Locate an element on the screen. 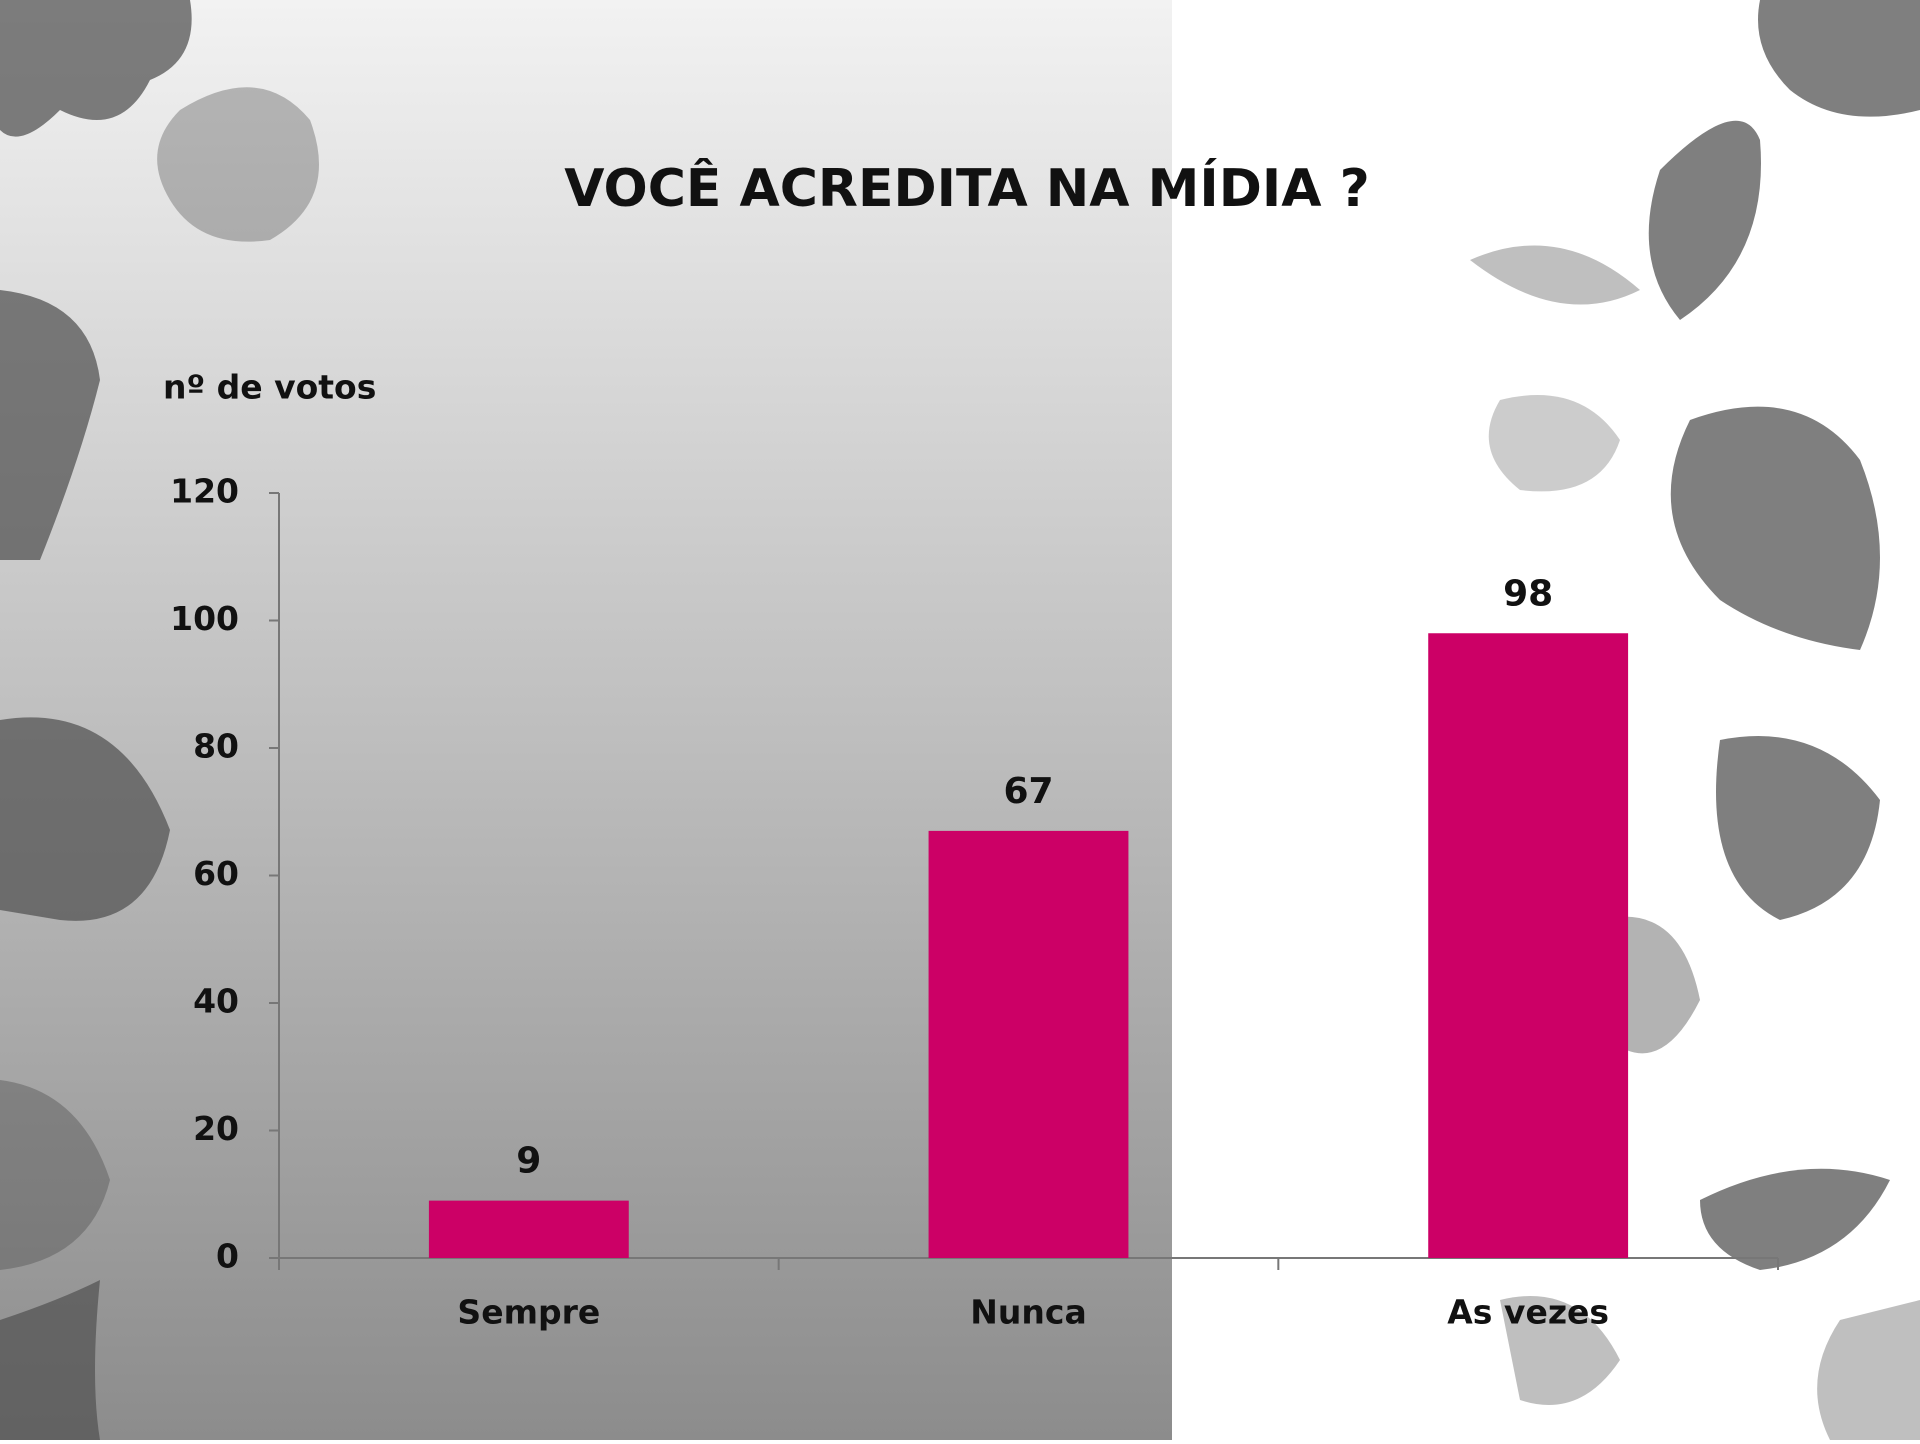  y-tick-label: 20 is located at coordinates (216, 1128).